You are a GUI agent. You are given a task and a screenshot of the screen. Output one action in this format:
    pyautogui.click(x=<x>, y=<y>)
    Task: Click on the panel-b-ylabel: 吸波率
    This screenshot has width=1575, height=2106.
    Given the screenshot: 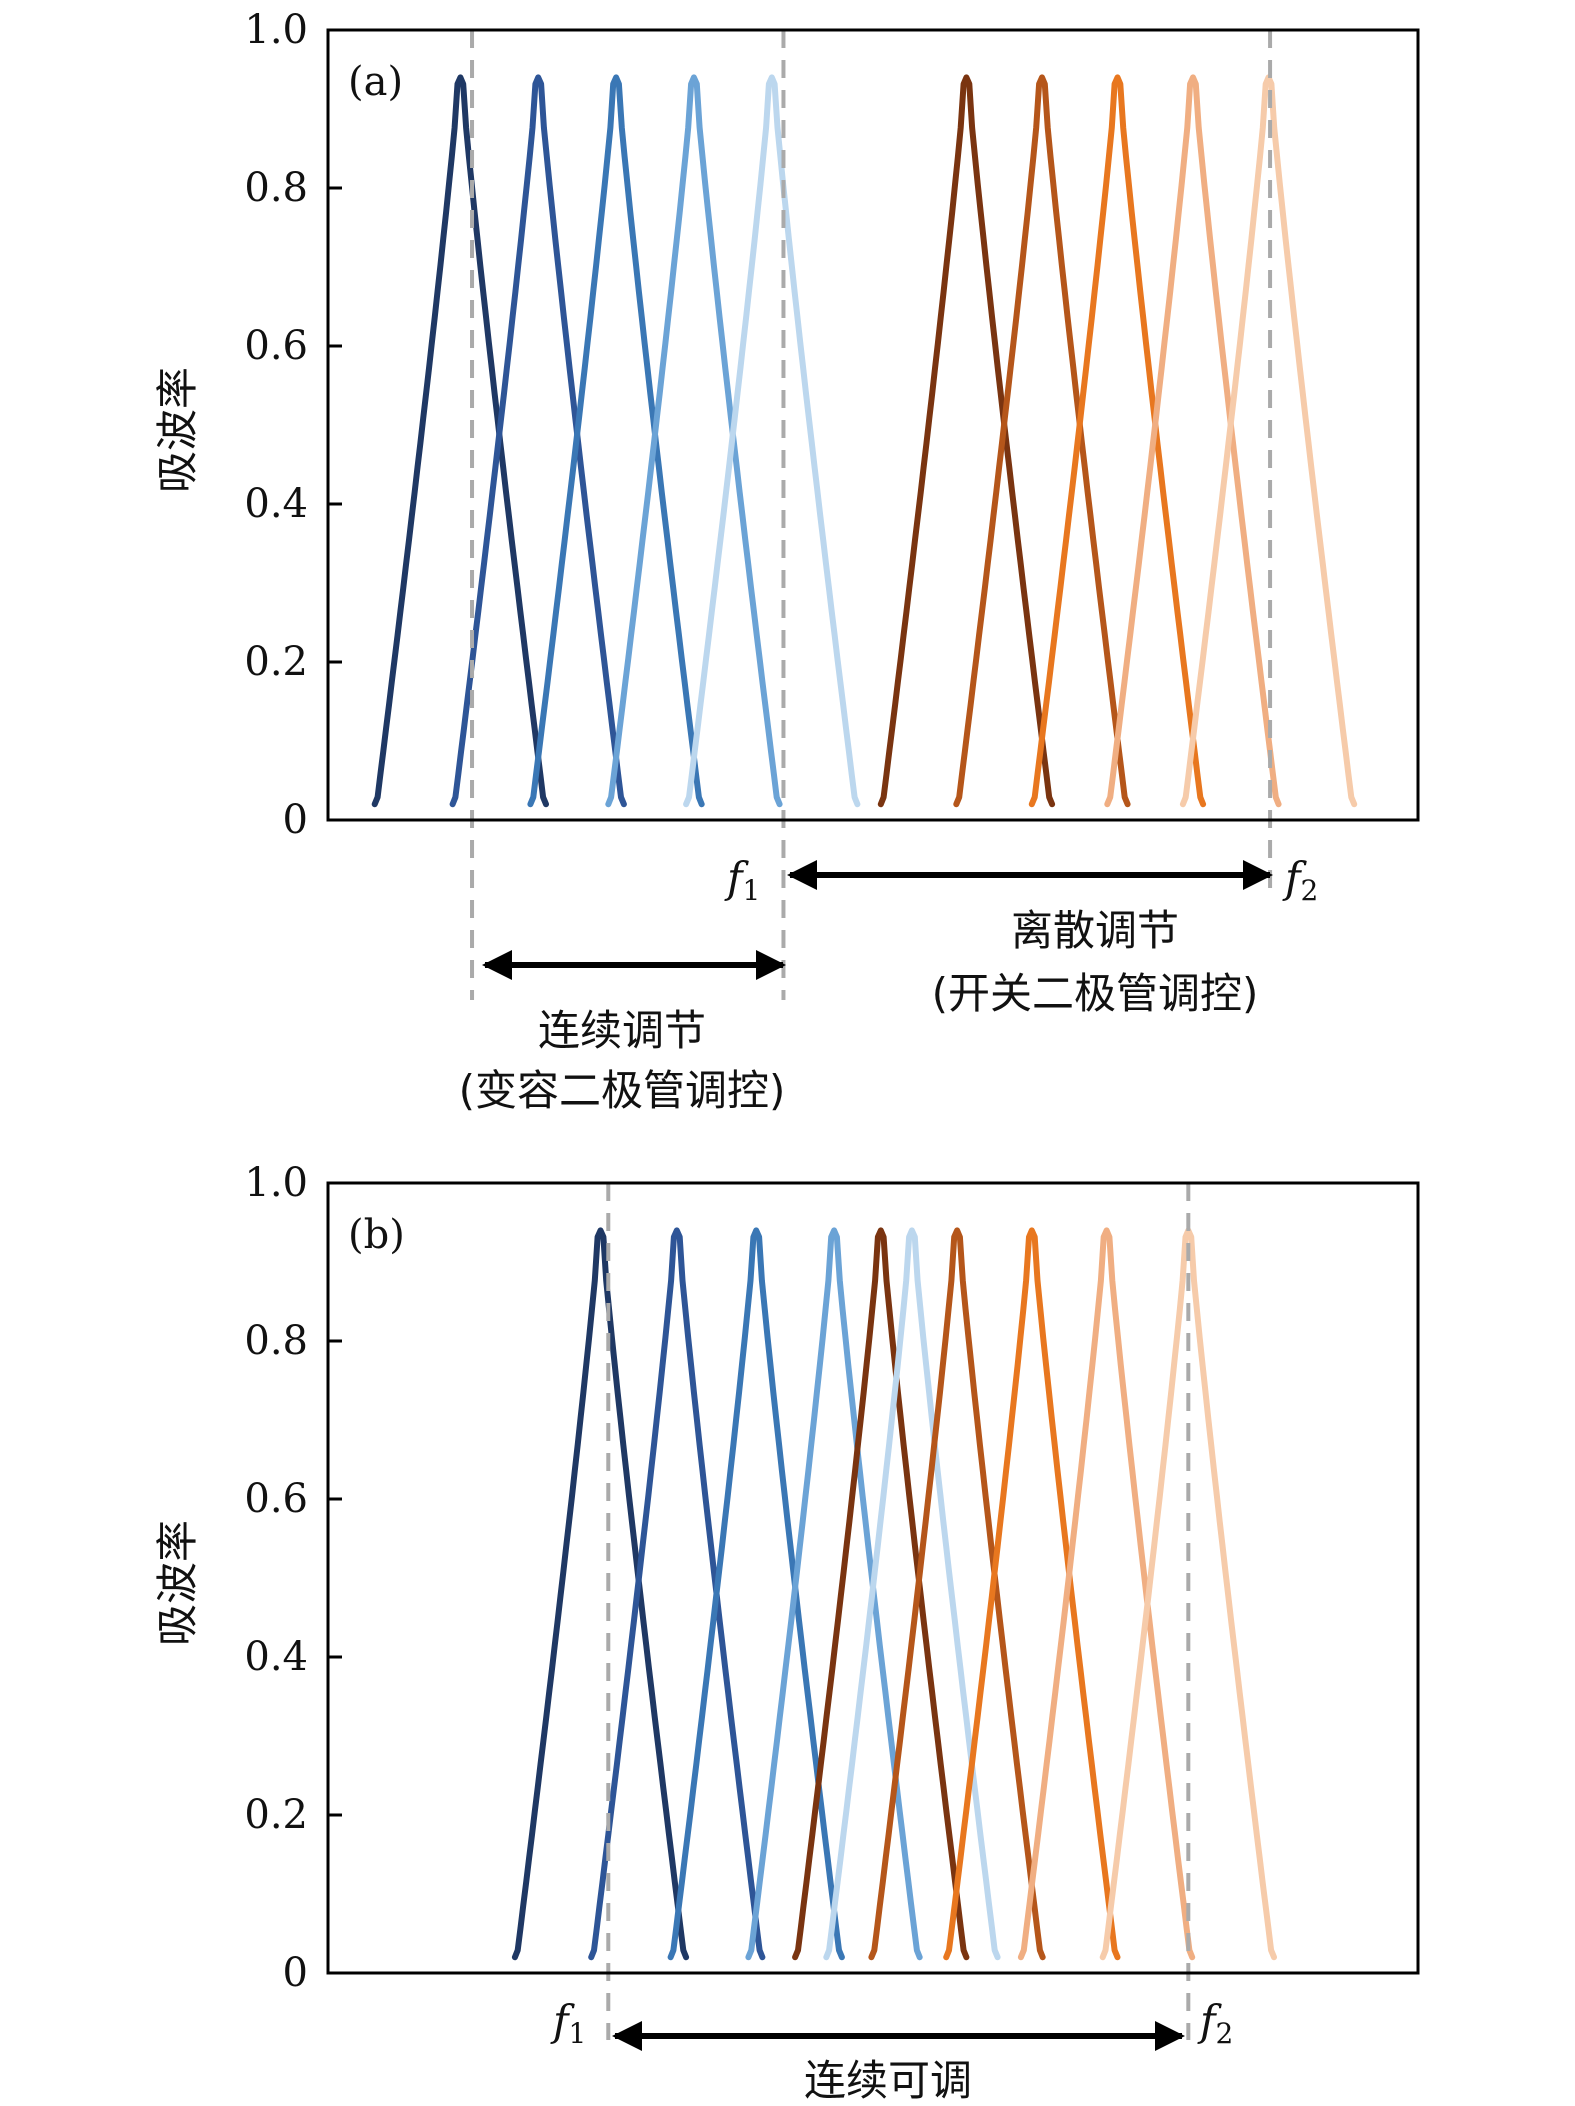 What is the action you would take?
    pyautogui.click(x=177, y=1583)
    